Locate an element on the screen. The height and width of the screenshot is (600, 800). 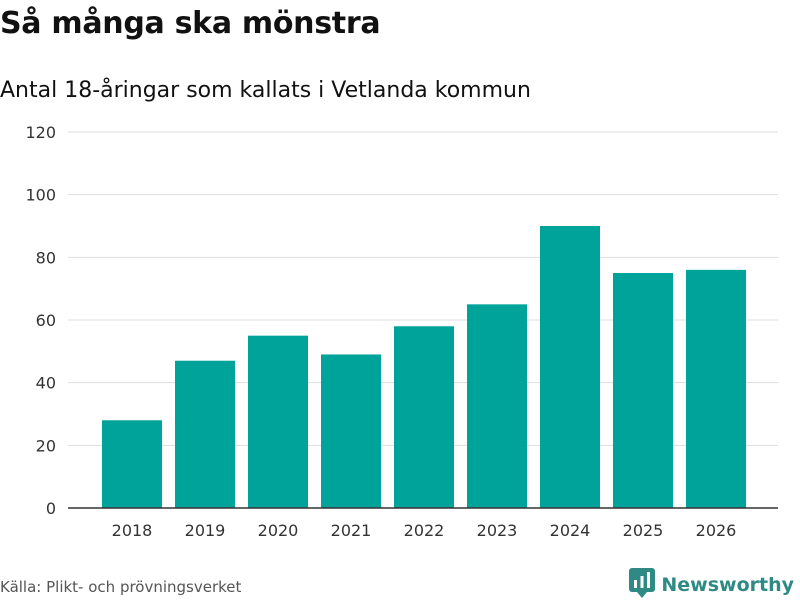
y-tick-label-80: 80 is located at coordinates (46, 257).